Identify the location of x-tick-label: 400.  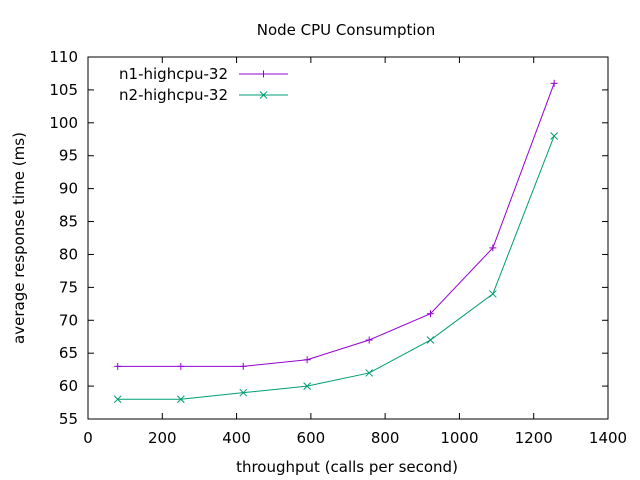
(236, 438).